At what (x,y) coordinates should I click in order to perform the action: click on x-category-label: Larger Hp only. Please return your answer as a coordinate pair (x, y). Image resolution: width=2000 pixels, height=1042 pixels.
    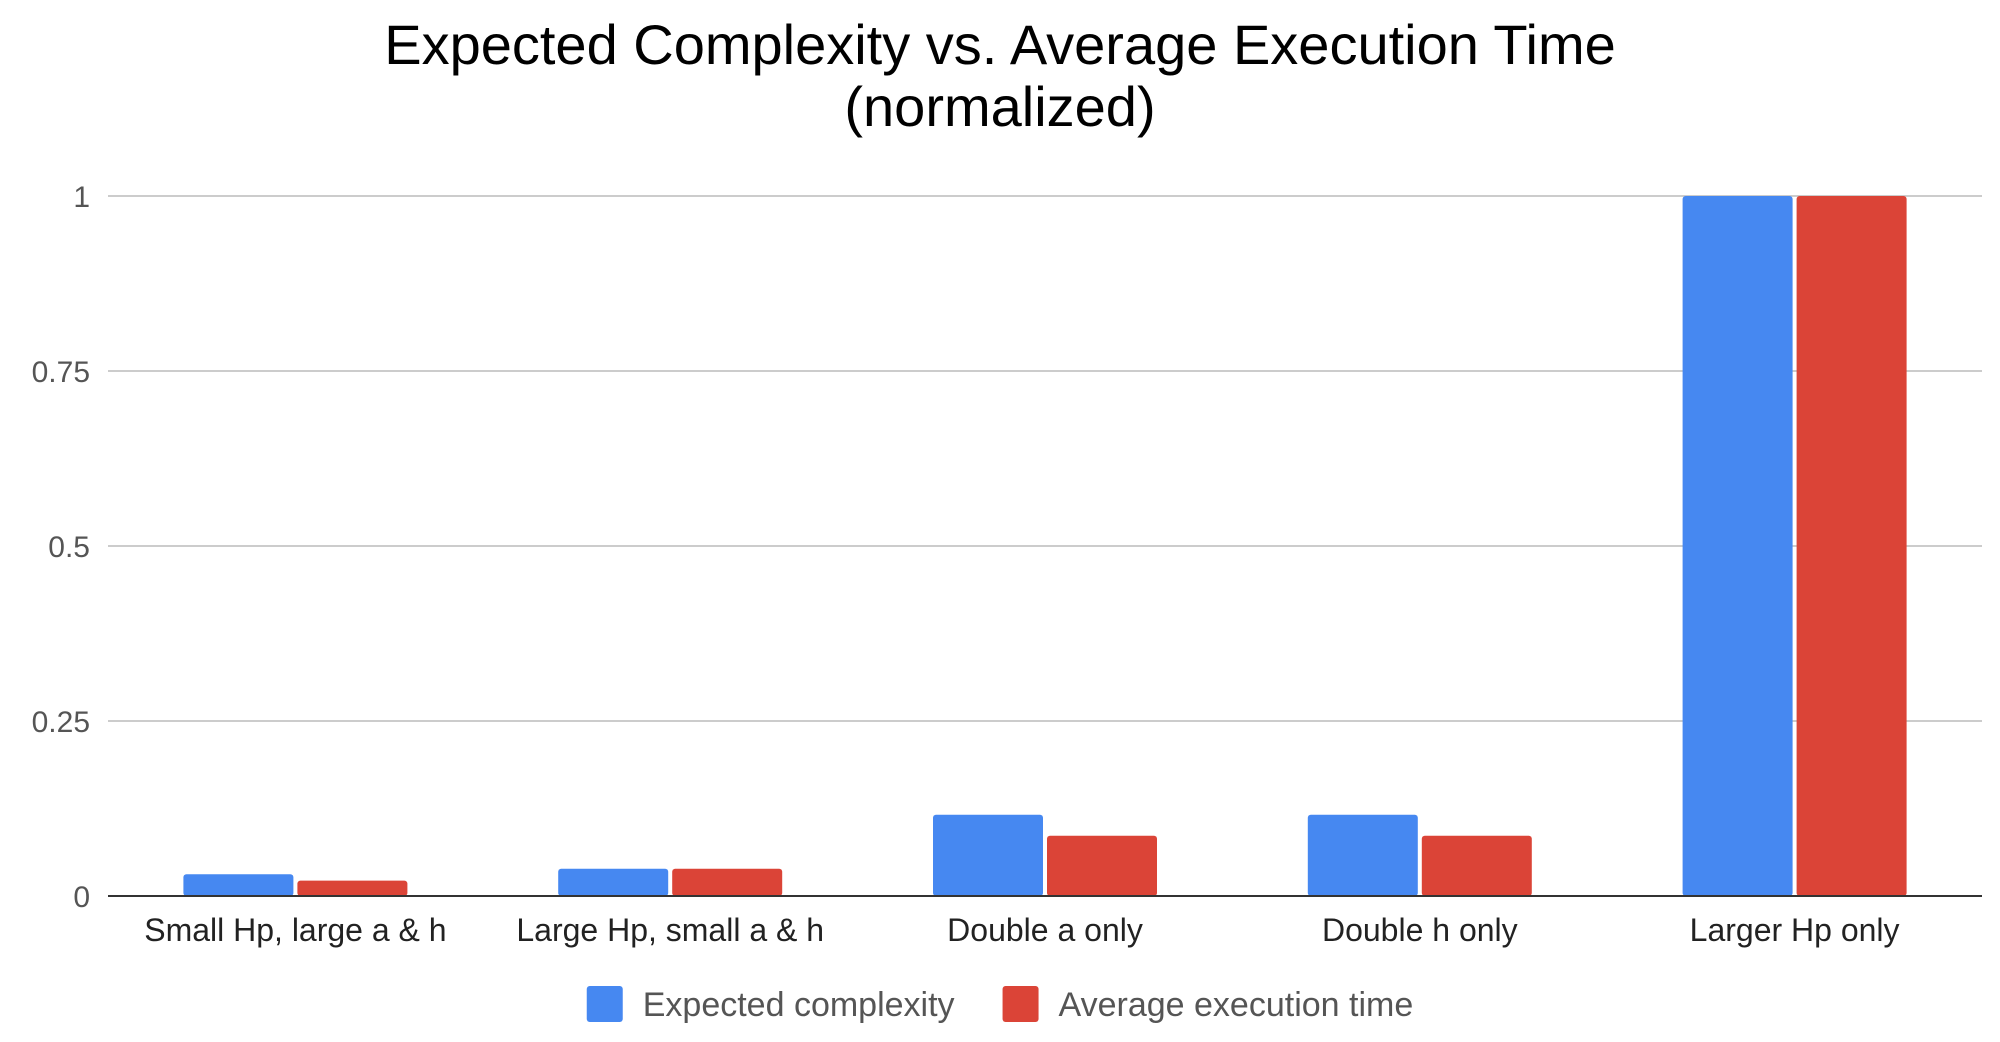
    Looking at the image, I should click on (1795, 930).